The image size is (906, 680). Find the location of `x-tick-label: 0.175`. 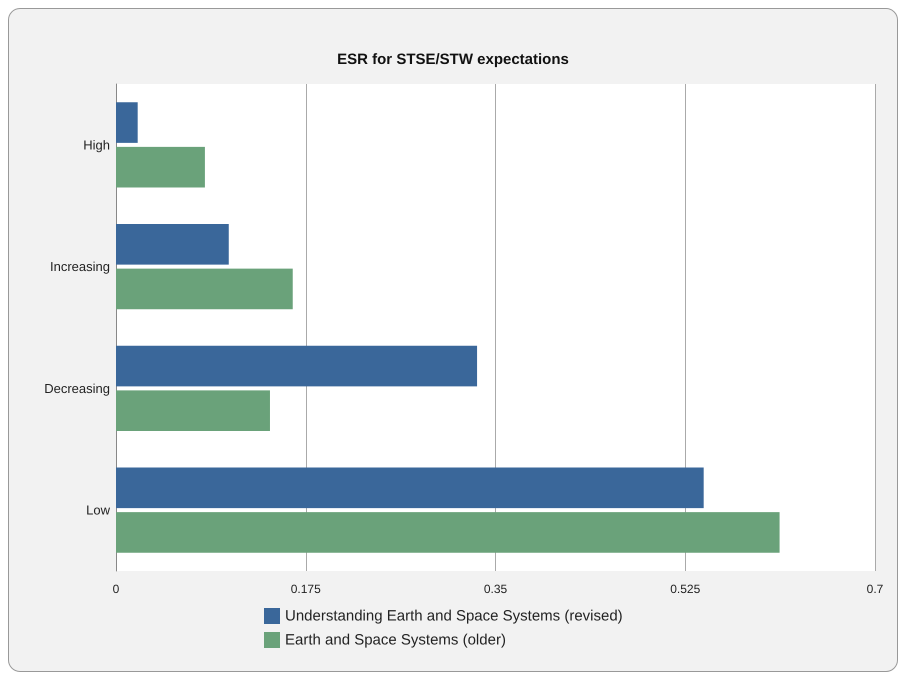

x-tick-label: 0.175 is located at coordinates (306, 589).